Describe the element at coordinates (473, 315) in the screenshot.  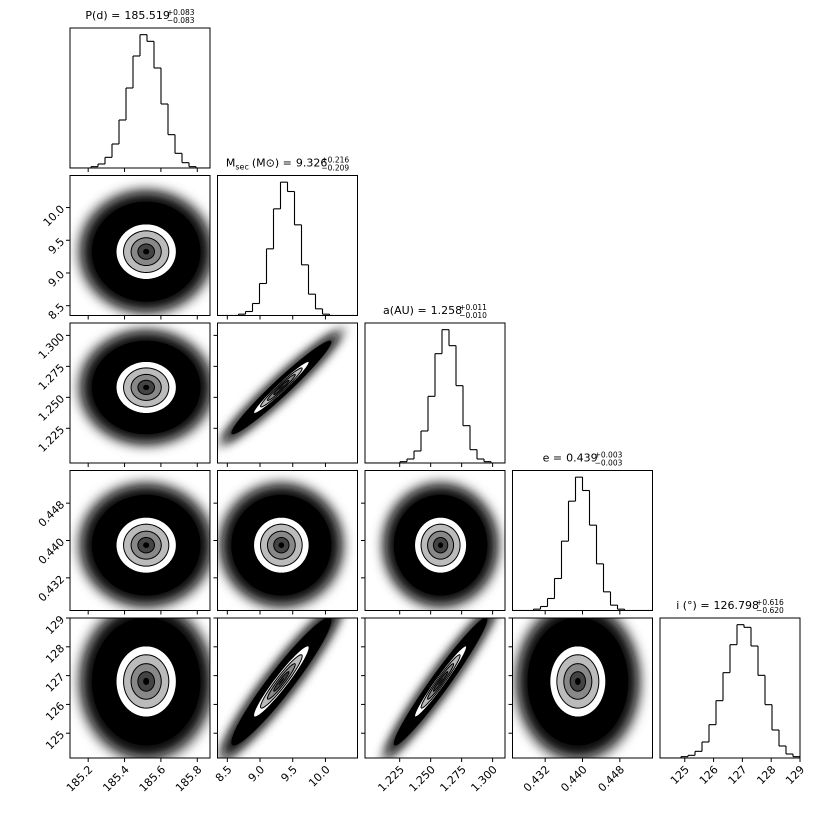
I see `title-lower: −0.010` at that location.